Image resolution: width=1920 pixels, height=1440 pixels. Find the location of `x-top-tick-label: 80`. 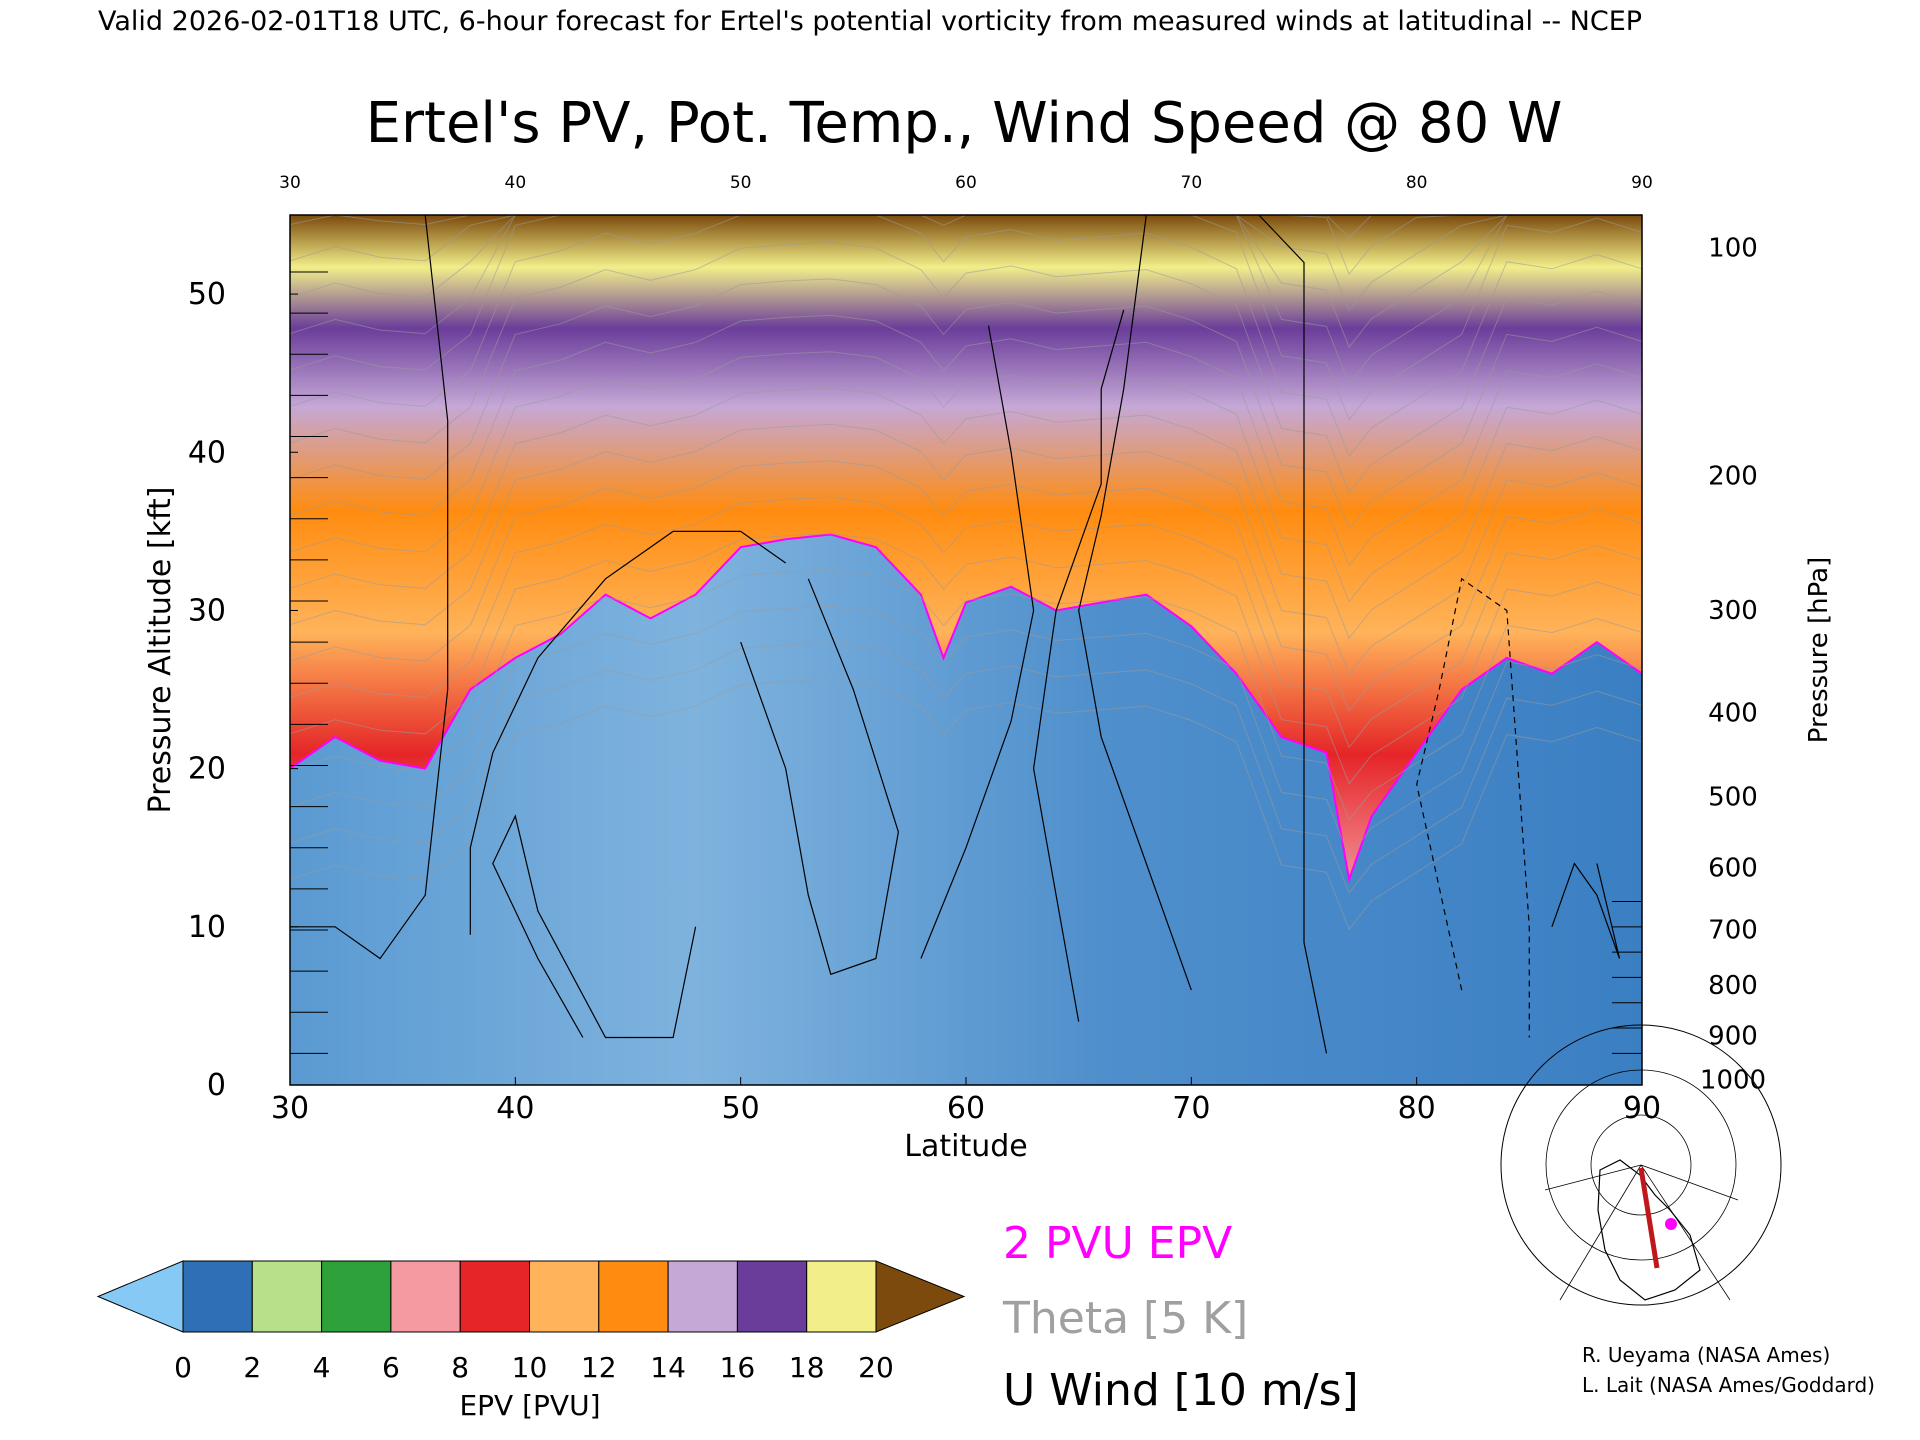

x-top-tick-label: 80 is located at coordinates (1417, 183).